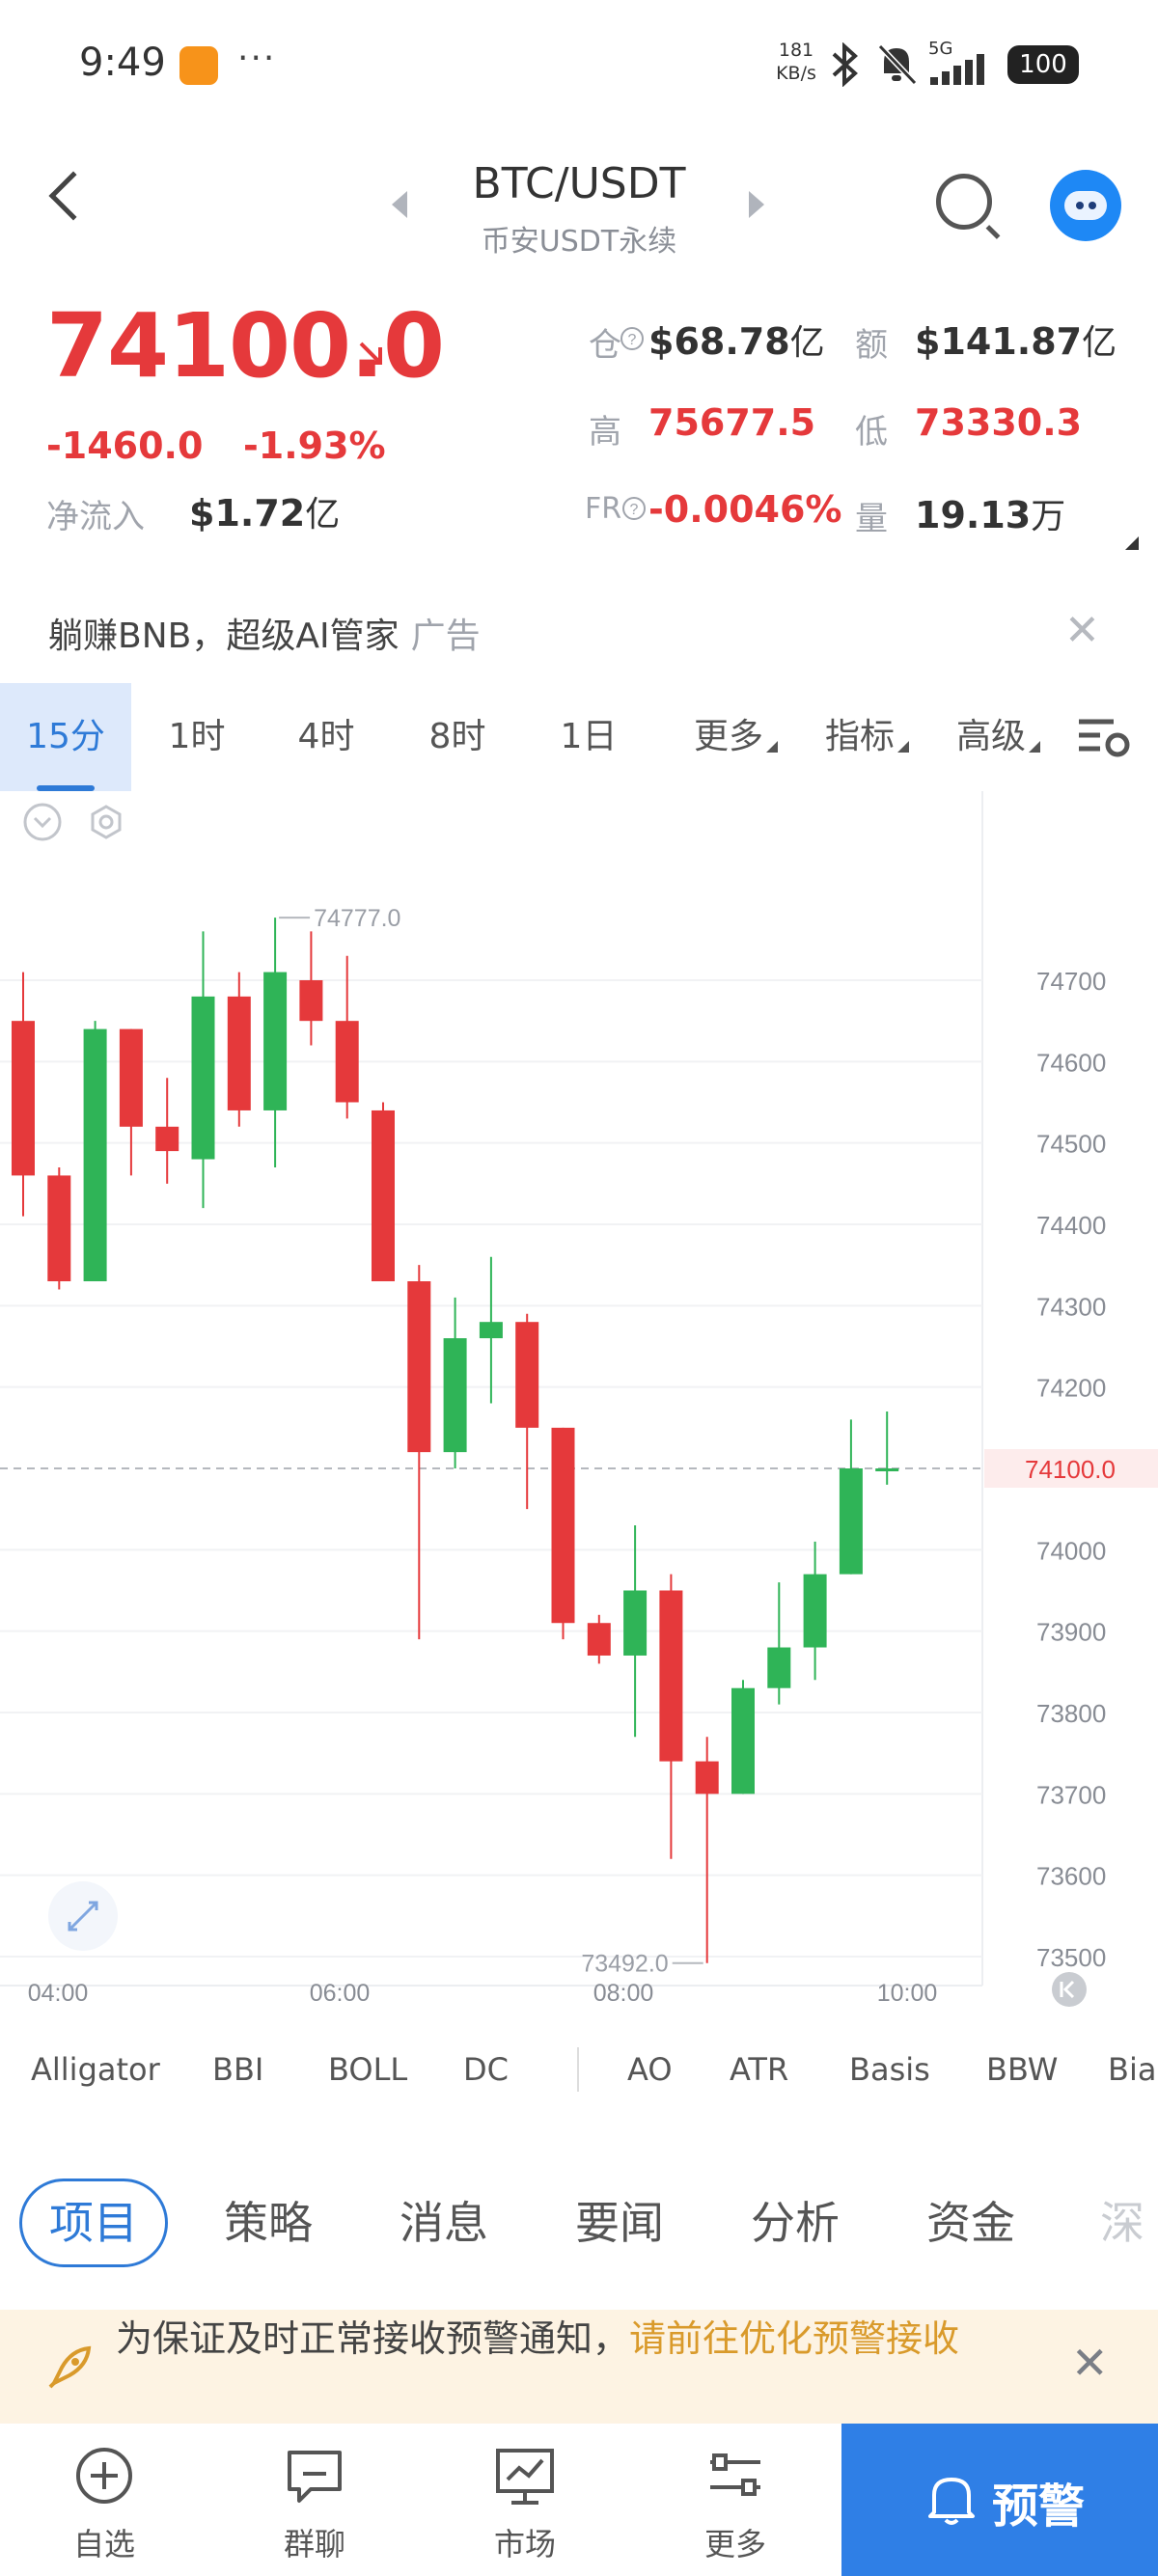 This screenshot has width=1158, height=2576. Describe the element at coordinates (795, 2223) in the screenshot. I see `tab-analysis: 分析` at that location.